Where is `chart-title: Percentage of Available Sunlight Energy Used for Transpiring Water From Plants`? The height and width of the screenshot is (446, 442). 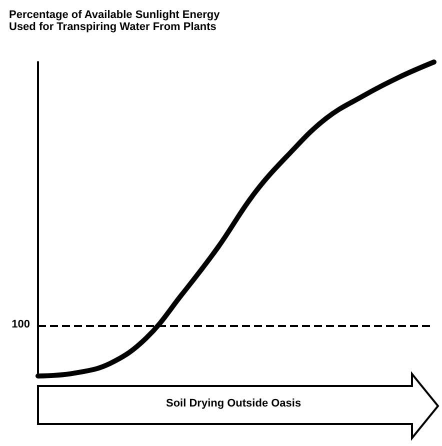 chart-title: Percentage of Available Sunlight Energy Used for Transpiring Water From Plants is located at coordinates (115, 21).